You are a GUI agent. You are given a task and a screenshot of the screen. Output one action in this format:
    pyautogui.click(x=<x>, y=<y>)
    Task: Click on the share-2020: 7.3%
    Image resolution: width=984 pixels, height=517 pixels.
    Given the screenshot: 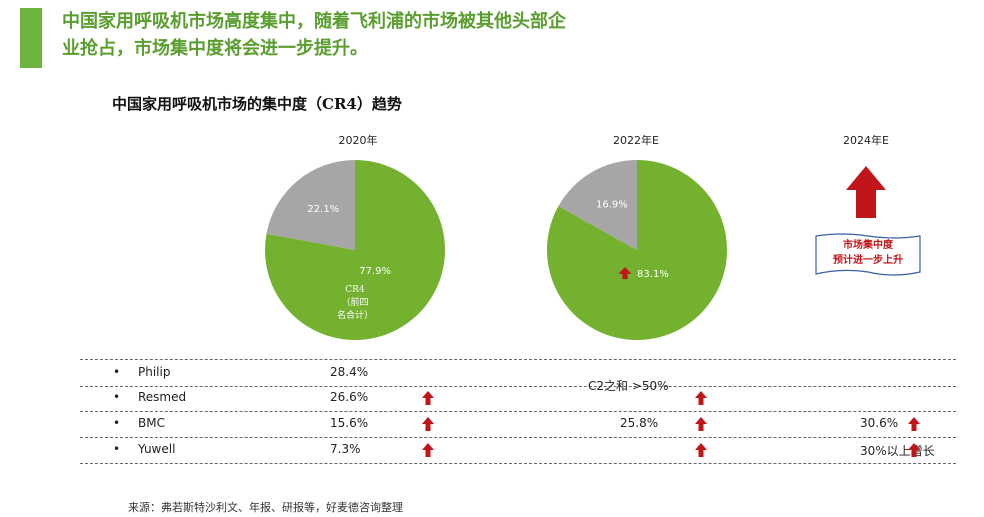 What is the action you would take?
    pyautogui.click(x=345, y=449)
    